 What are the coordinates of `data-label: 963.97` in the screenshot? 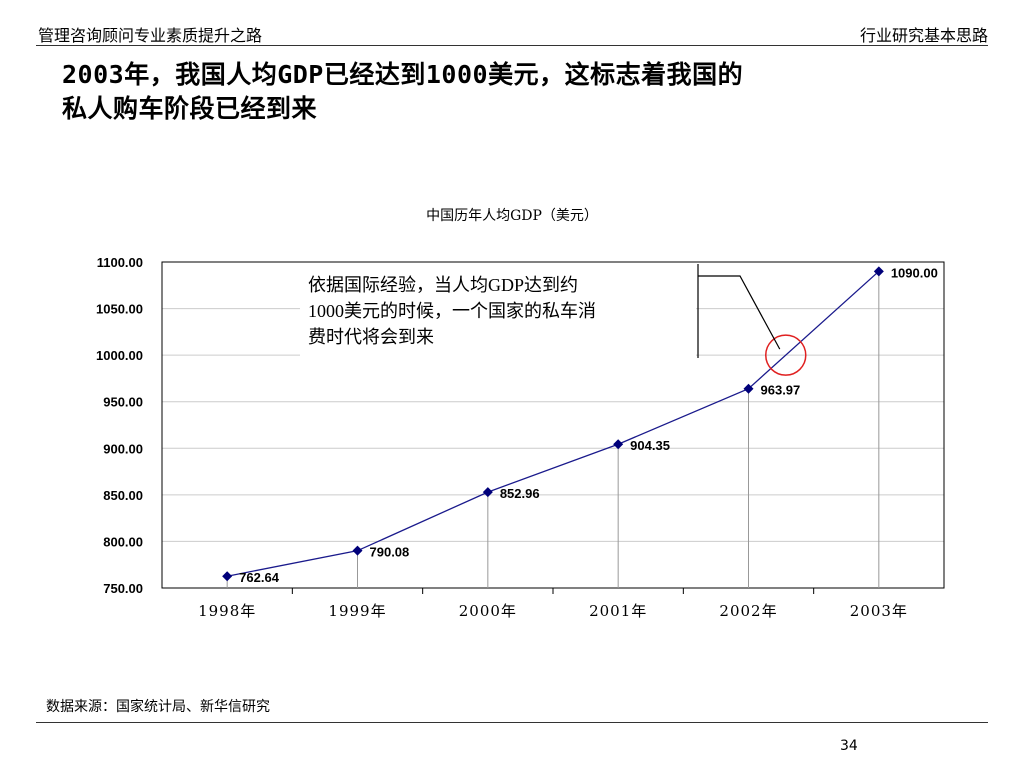 It's located at (781, 390).